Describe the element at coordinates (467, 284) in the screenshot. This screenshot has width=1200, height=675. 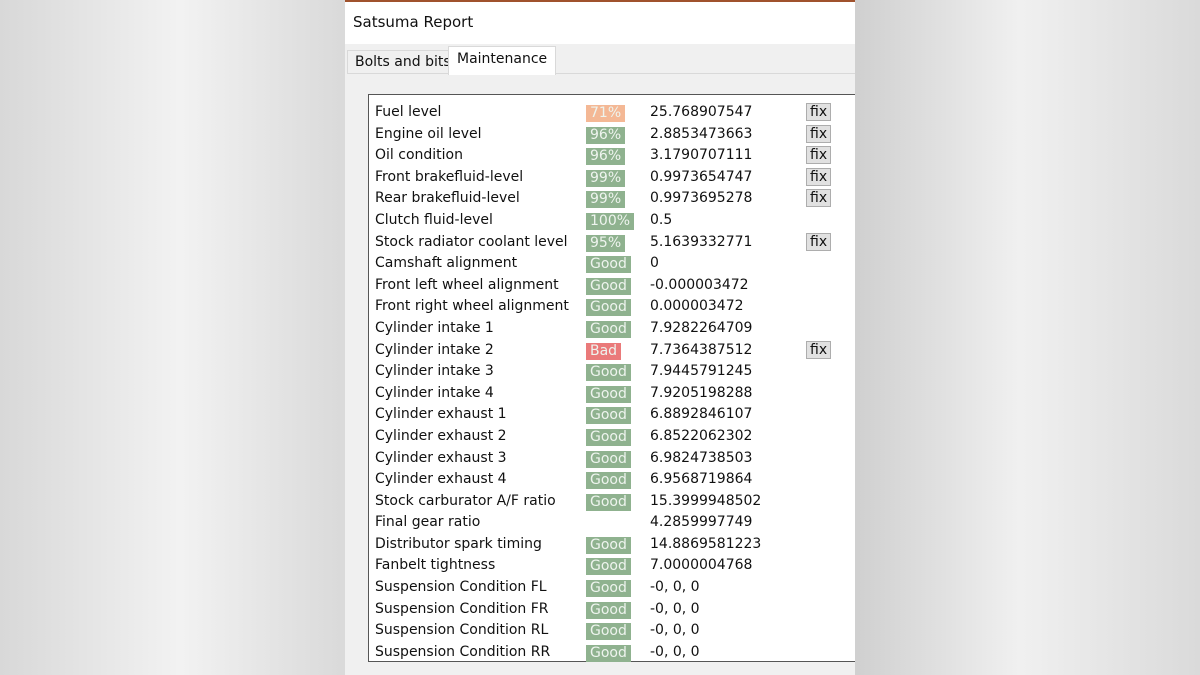
I see `item-label: Front left wheel alignment` at that location.